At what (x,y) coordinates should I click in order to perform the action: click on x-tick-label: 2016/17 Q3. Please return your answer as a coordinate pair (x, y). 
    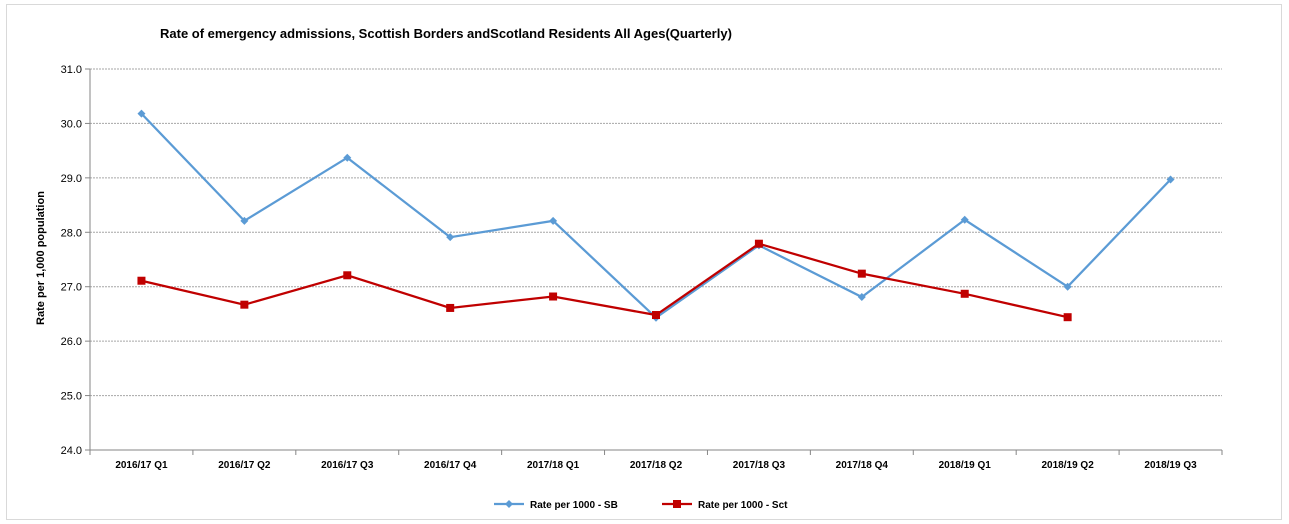
    Looking at the image, I should click on (347, 465).